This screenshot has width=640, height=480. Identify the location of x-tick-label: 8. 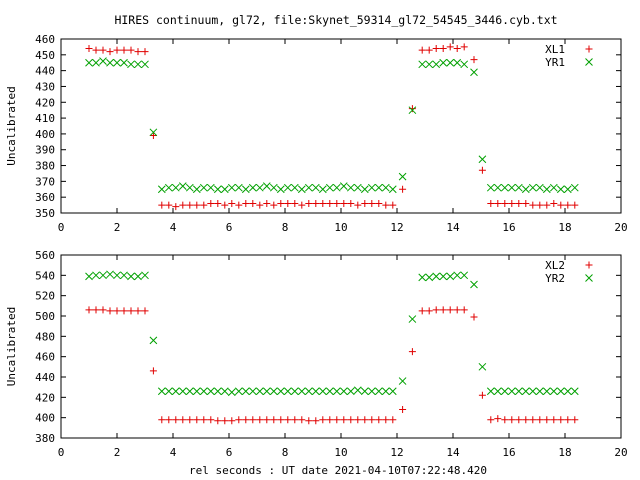
(285, 452).